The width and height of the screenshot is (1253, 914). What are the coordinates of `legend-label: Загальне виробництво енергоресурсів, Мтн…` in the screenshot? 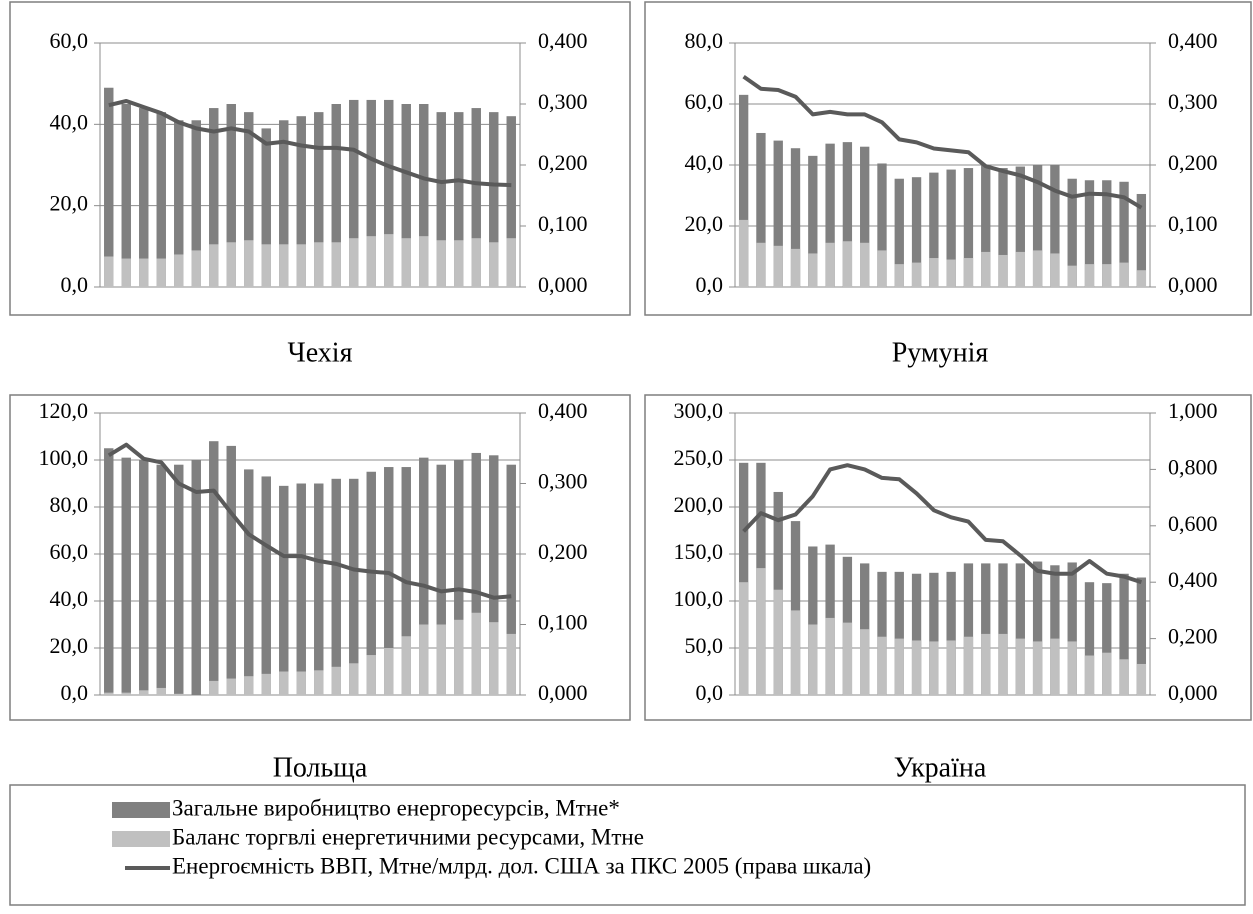 It's located at (396, 807).